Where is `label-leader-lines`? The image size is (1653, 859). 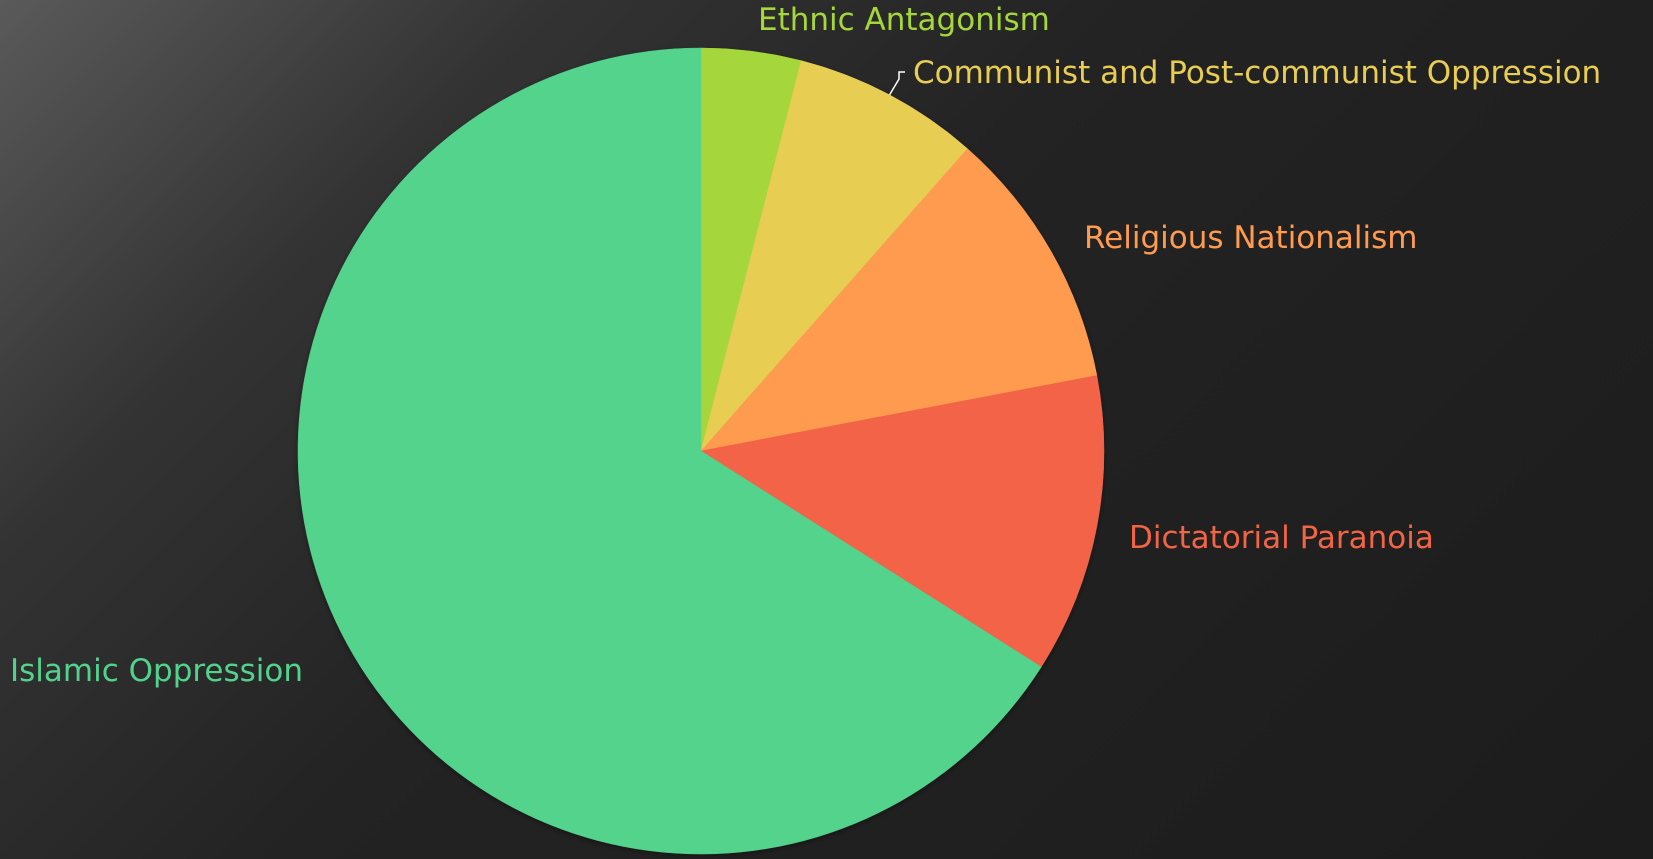 label-leader-lines is located at coordinates (896, 83).